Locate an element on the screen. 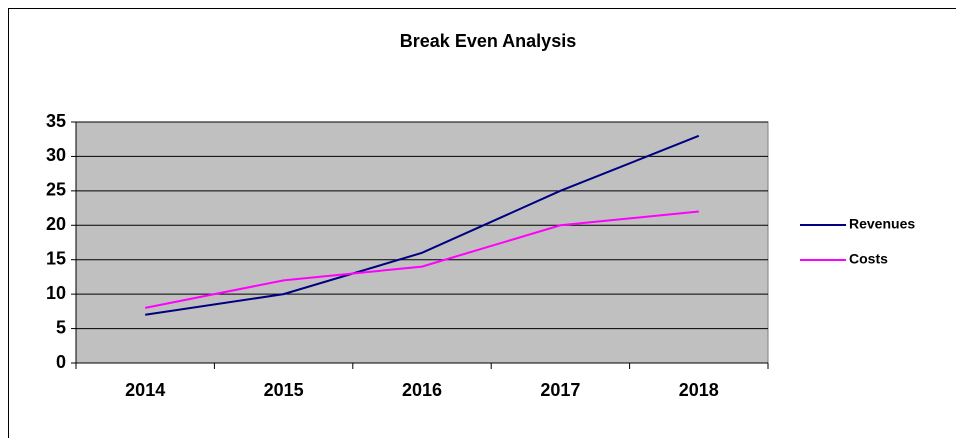 The height and width of the screenshot is (438, 956). y-tick-label: 5 is located at coordinates (61, 327).